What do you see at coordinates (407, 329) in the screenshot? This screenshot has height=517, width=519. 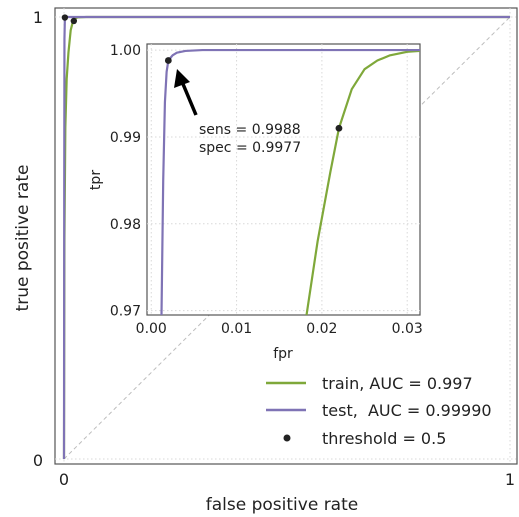 I see `inset-x-tick-3: 0.03` at bounding box center [407, 329].